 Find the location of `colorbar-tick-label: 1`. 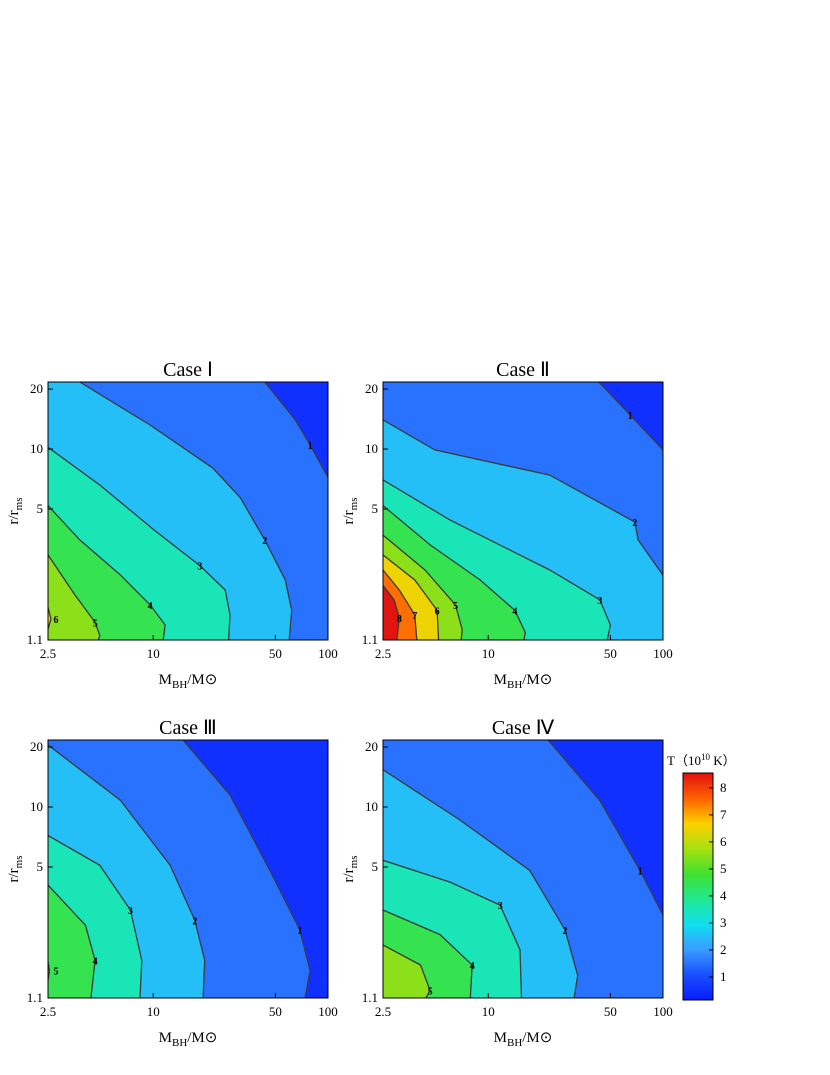

colorbar-tick-label: 1 is located at coordinates (723, 976).